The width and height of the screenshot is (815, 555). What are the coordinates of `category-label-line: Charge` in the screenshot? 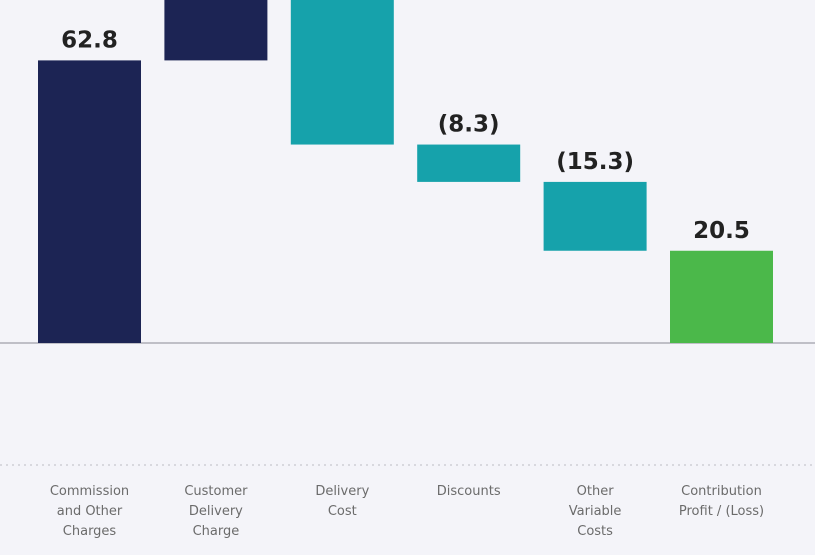 It's located at (216, 531).